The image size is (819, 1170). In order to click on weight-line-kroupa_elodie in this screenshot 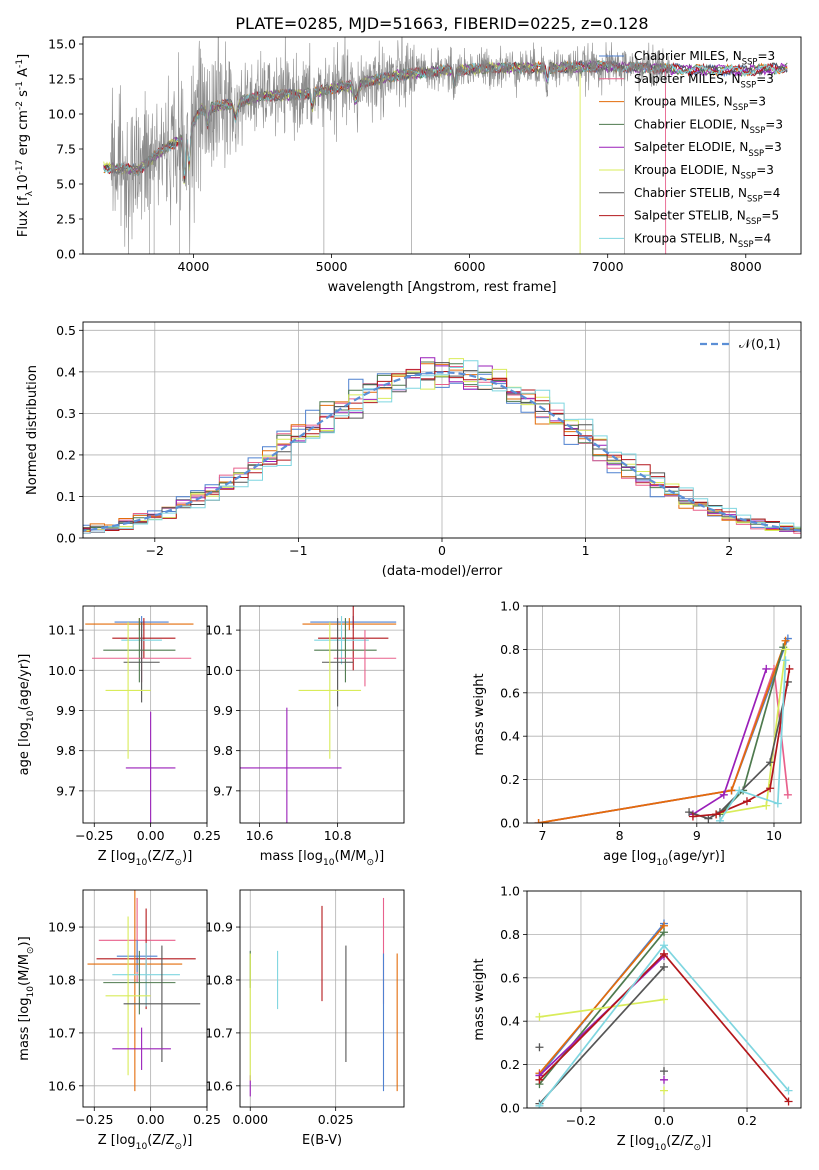, I will do `click(602, 1008)`.